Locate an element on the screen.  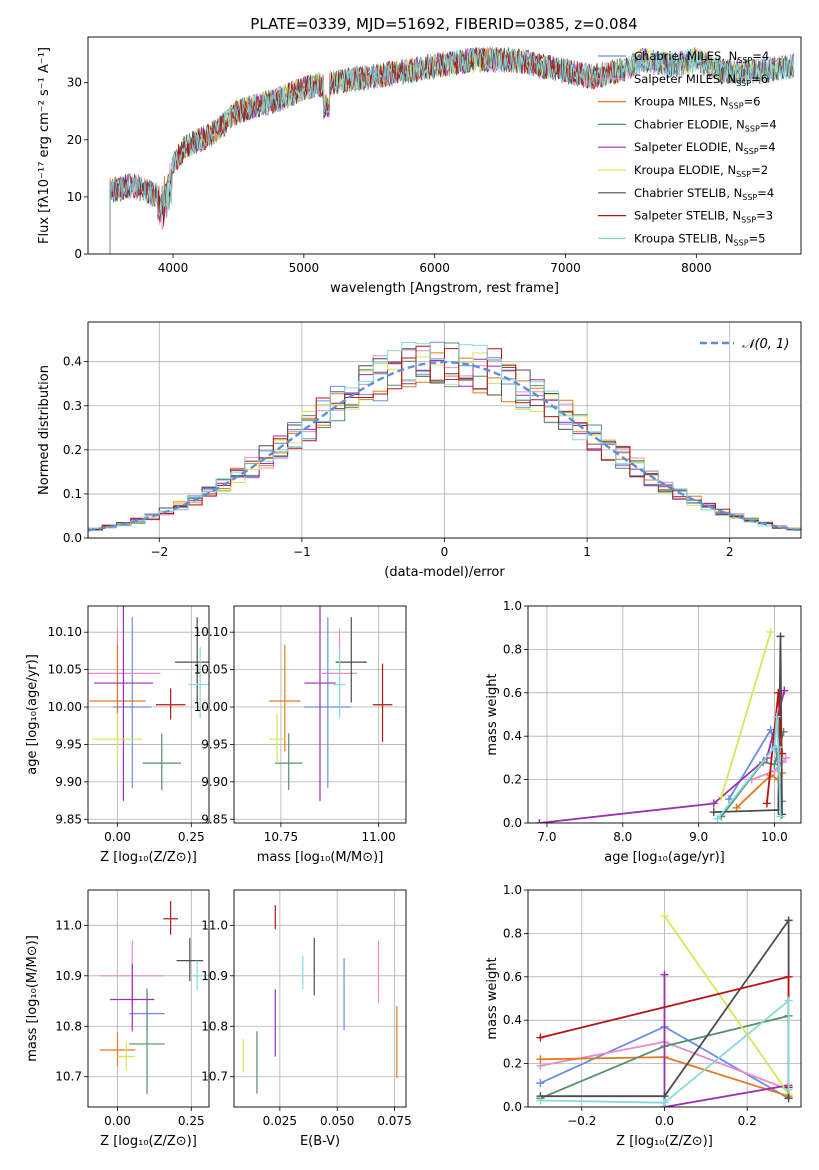
y-tick-label: 0 is located at coordinates (78, 254).